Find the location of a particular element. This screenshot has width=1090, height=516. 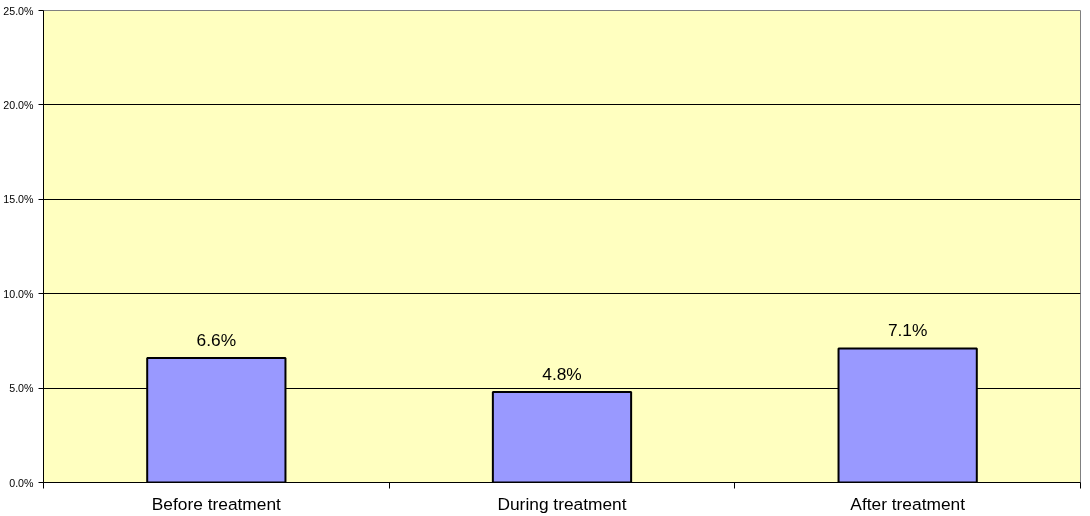

y-tick-label: 25.0% is located at coordinates (19, 10).